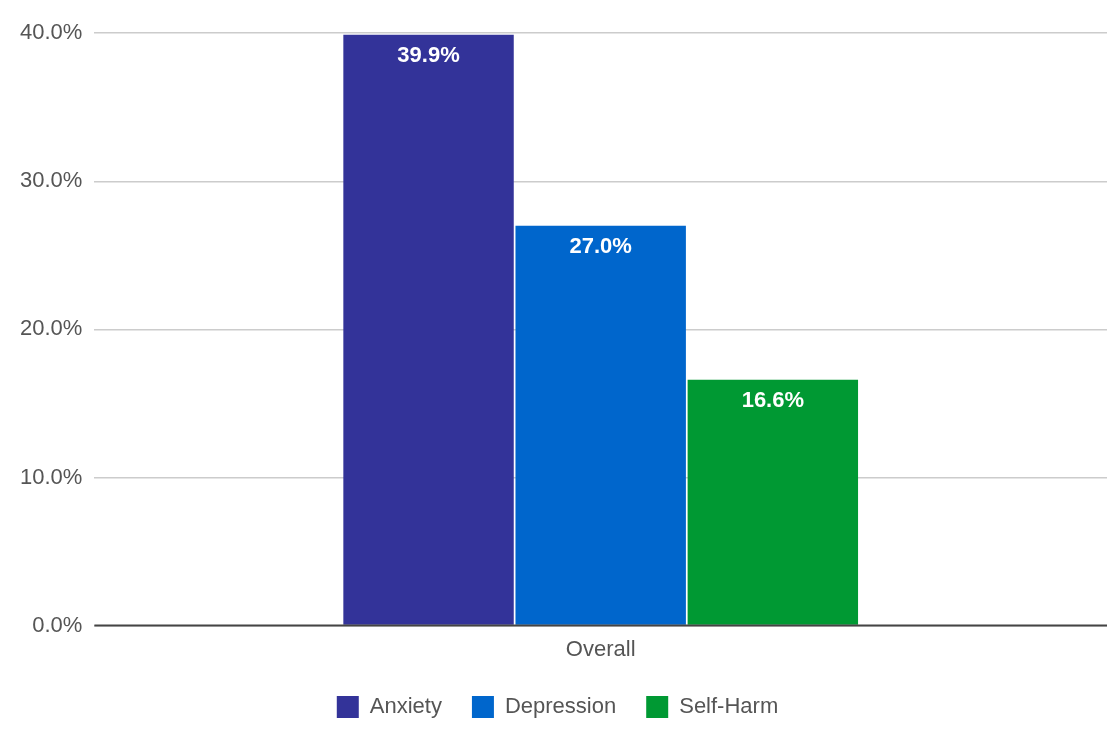 Image resolution: width=1115 pixels, height=736 pixels. What do you see at coordinates (51, 328) in the screenshot?
I see `y-tick-label: 20.0%` at bounding box center [51, 328].